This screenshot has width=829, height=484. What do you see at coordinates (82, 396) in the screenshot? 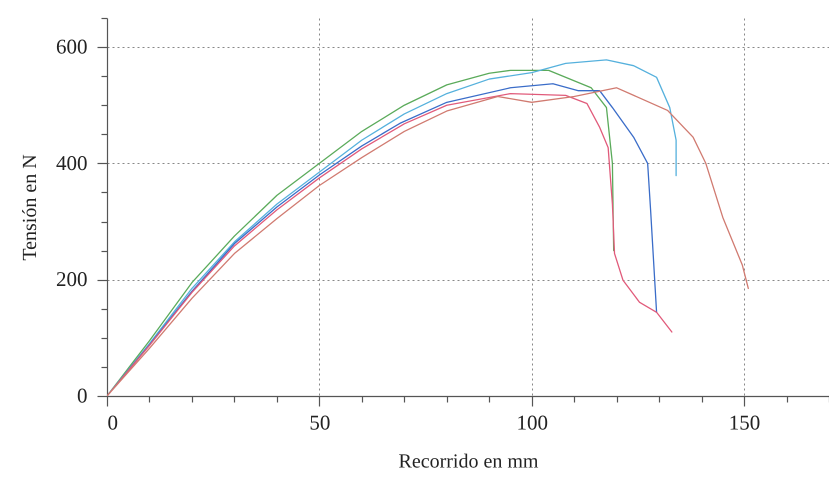
I see `y-tick-label: 0` at bounding box center [82, 396].